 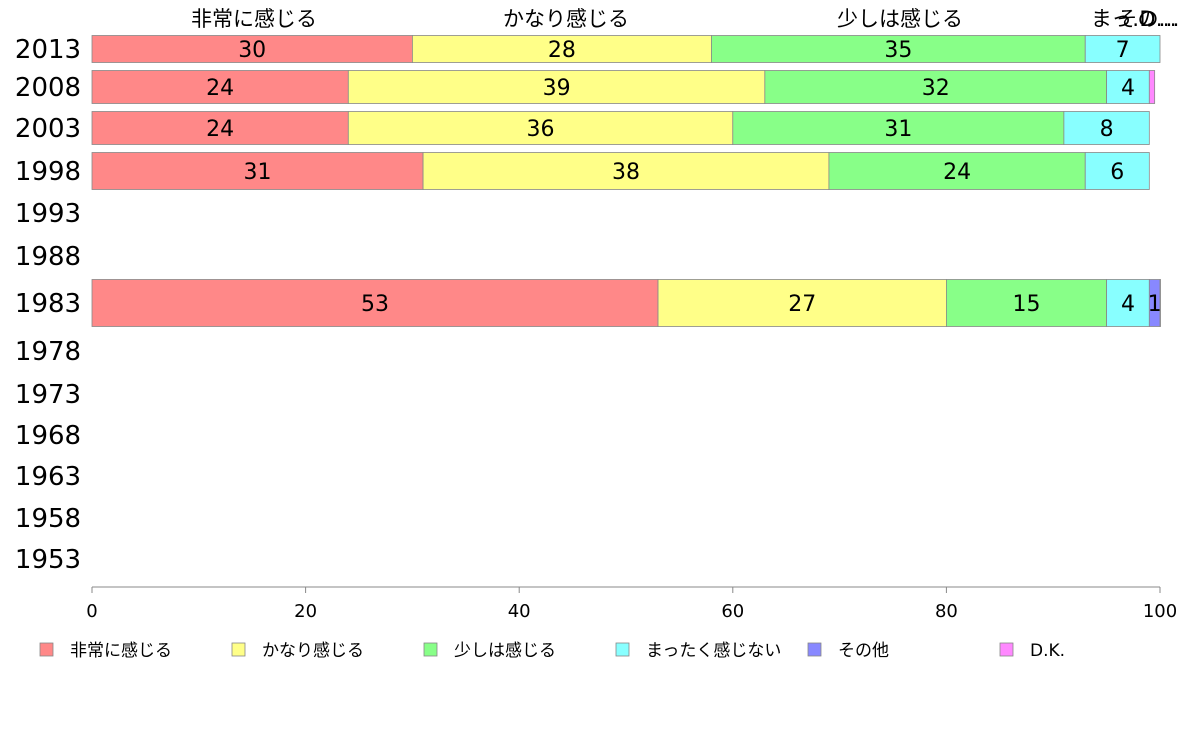 I want to click on data-label-2008-2: 32, so click(x=936, y=88).